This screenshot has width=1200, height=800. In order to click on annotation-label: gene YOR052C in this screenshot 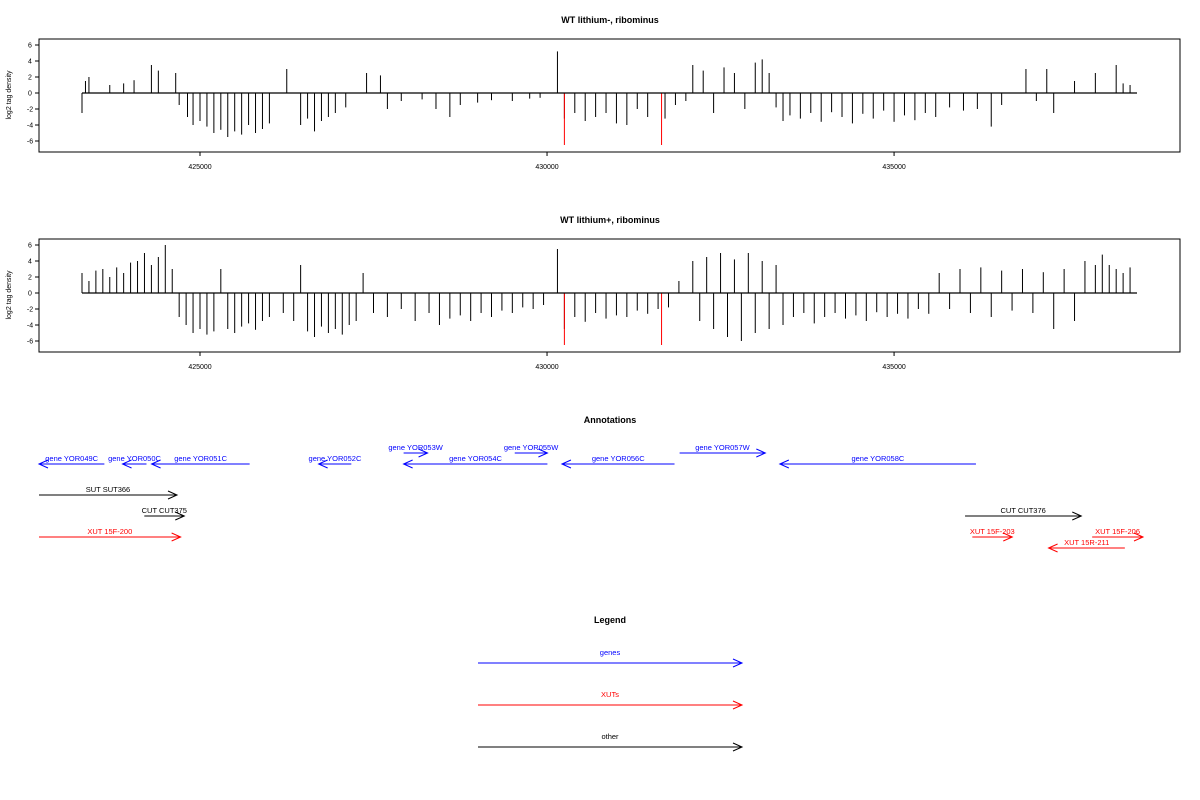, I will do `click(335, 458)`.